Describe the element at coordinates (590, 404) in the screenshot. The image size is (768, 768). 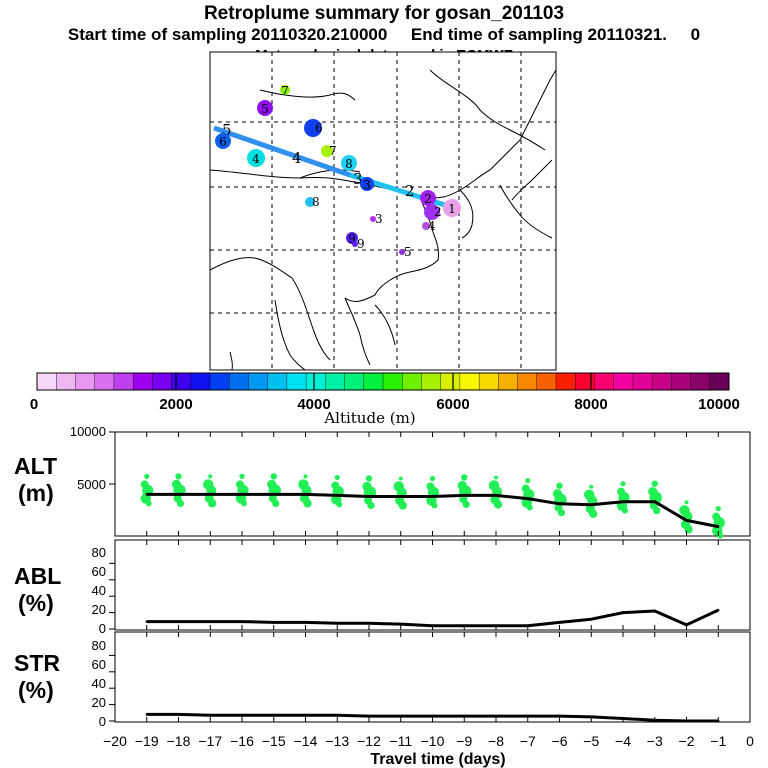
I see `colorbar-tick-8000: 8000` at that location.